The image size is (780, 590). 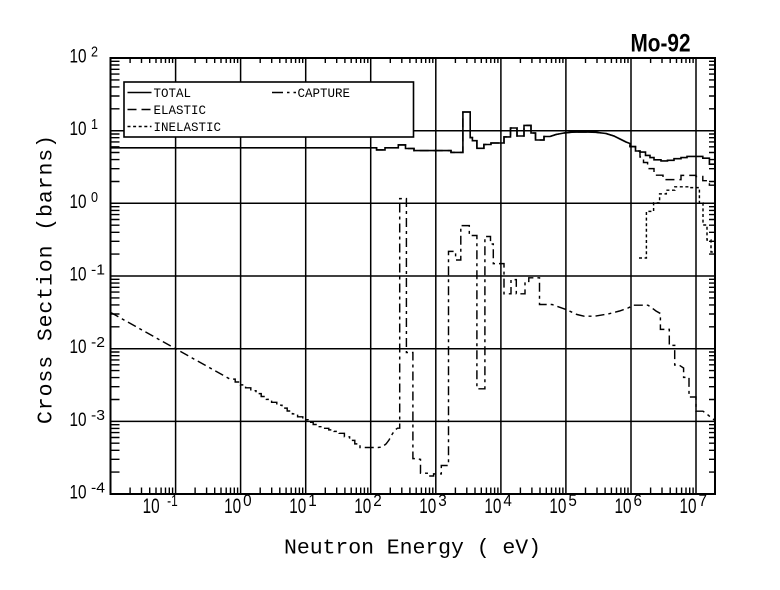 What do you see at coordinates (412, 549) in the screenshot?
I see `svg-text: Neutron Energy ( eV)` at bounding box center [412, 549].